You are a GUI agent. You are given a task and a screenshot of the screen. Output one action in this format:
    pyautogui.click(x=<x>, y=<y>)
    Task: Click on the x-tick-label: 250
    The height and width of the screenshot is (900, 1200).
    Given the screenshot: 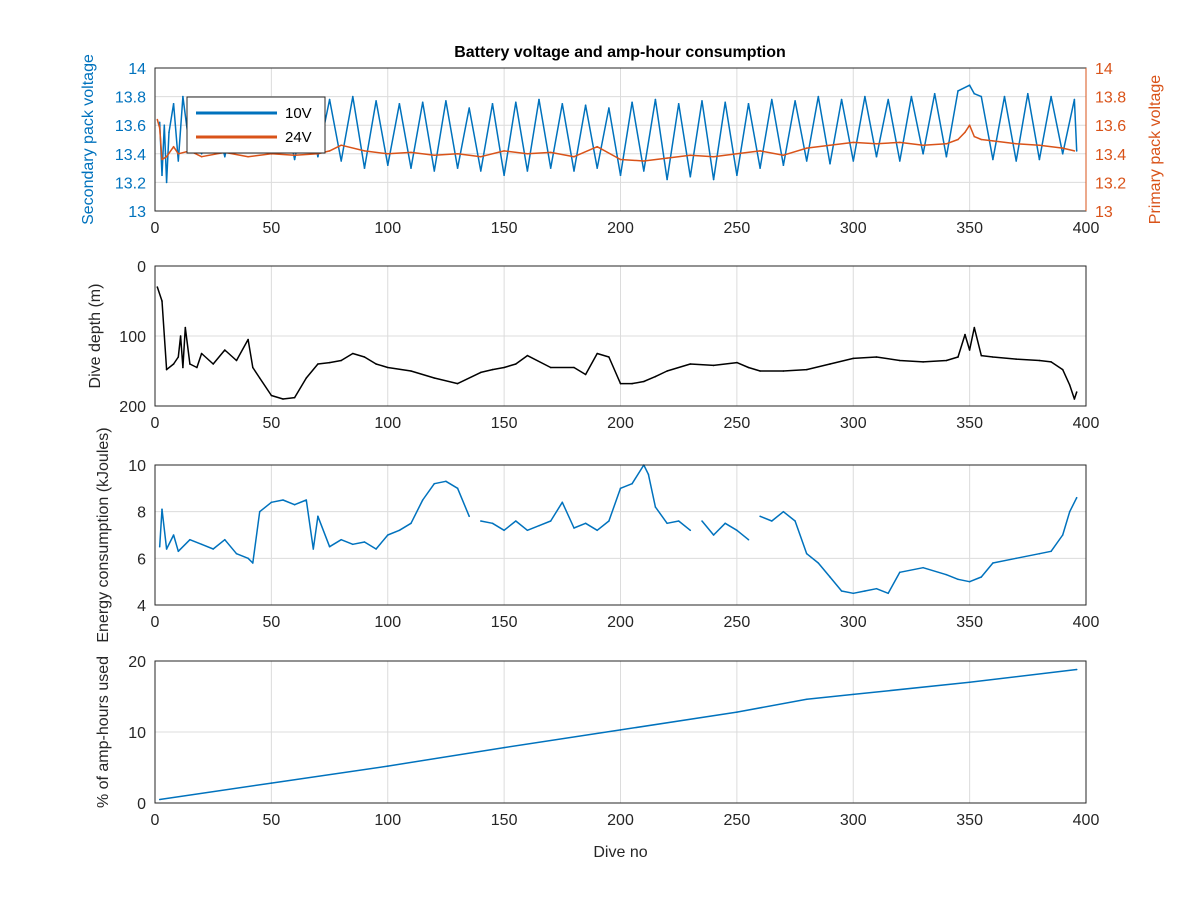 What is the action you would take?
    pyautogui.click(x=737, y=423)
    